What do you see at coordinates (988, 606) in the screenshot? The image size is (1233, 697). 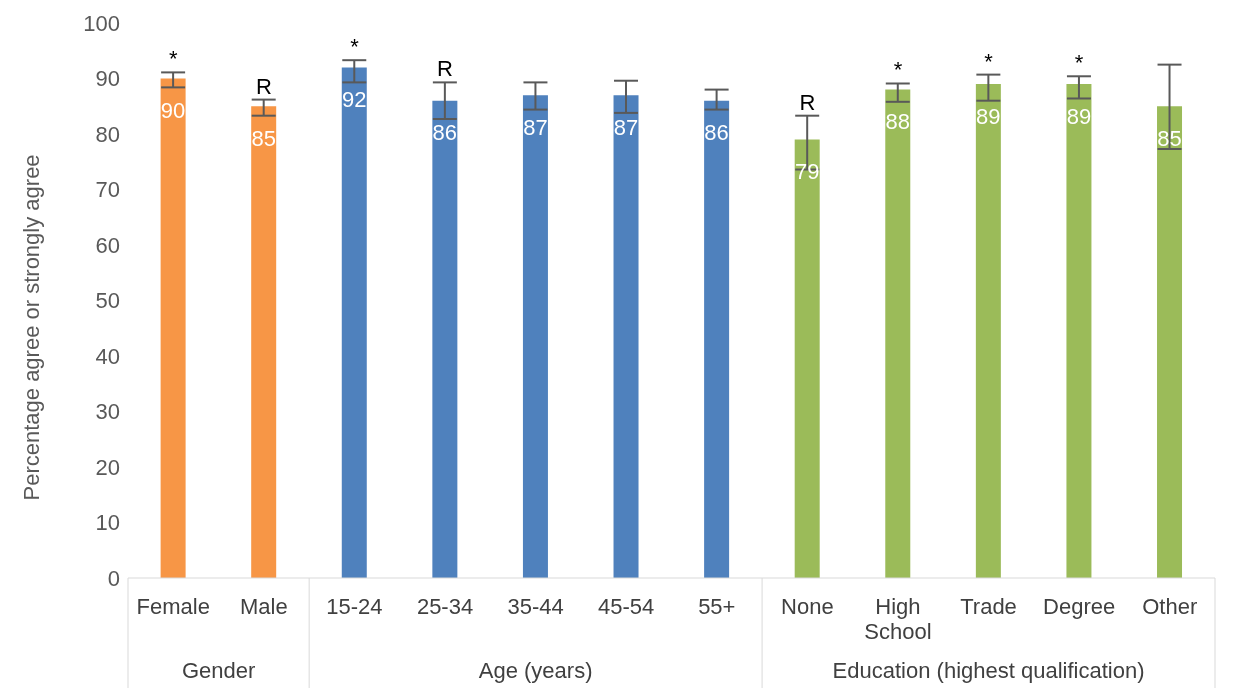 I see `x-tick-label: Trade` at bounding box center [988, 606].